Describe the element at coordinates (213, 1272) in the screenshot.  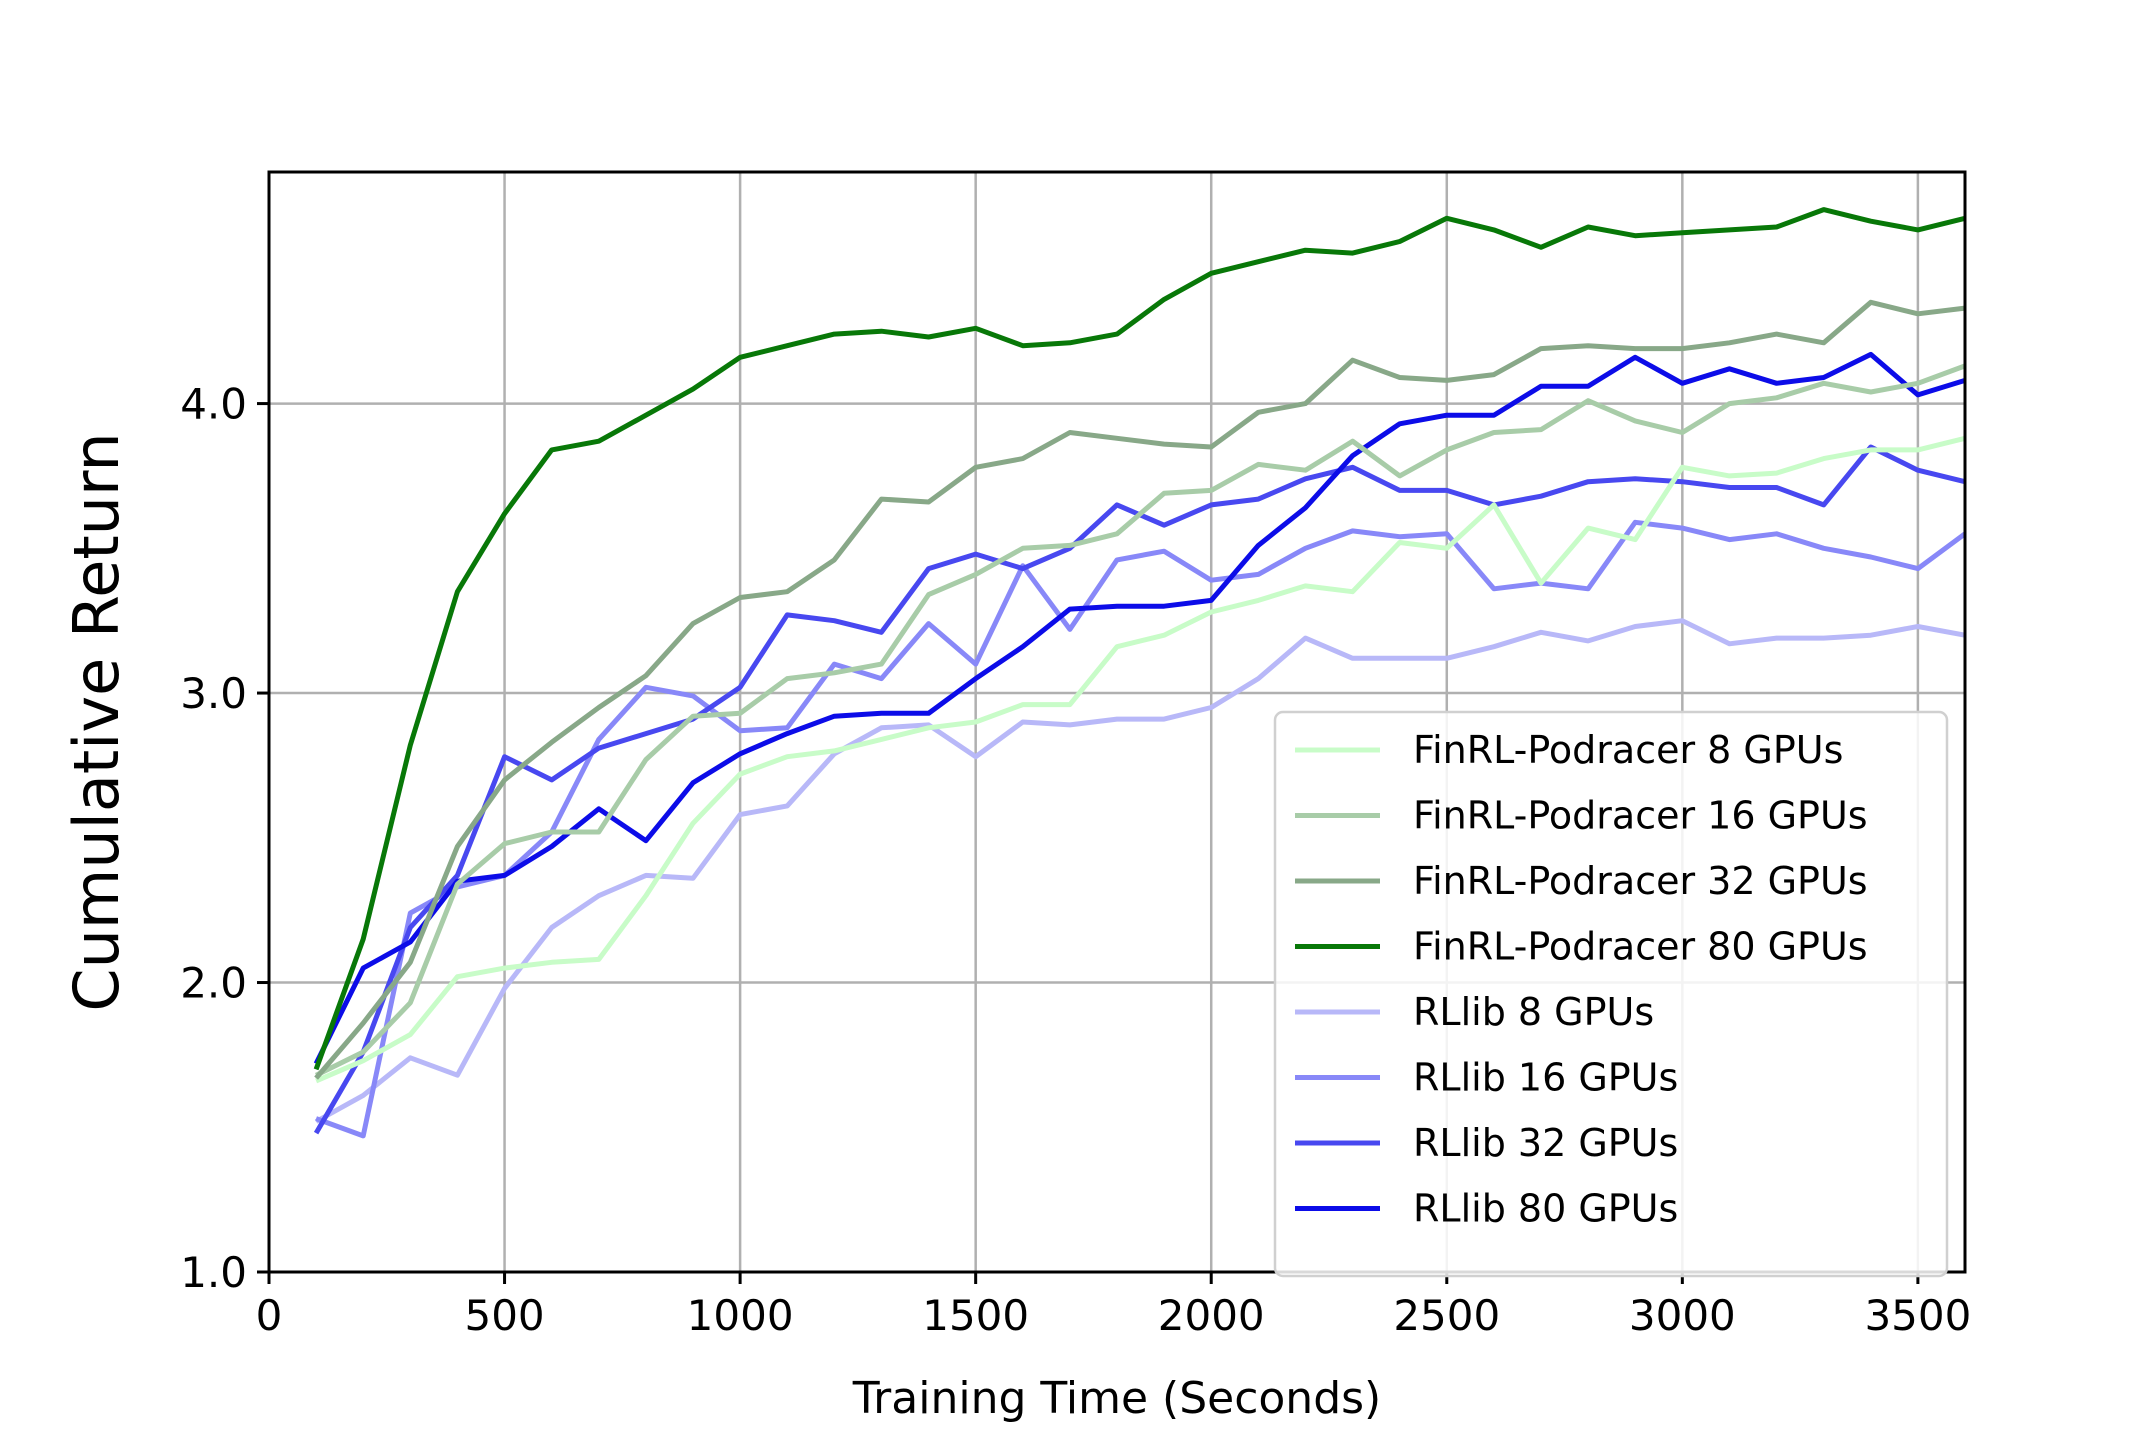
I see `y-tick-label: 1.0` at that location.